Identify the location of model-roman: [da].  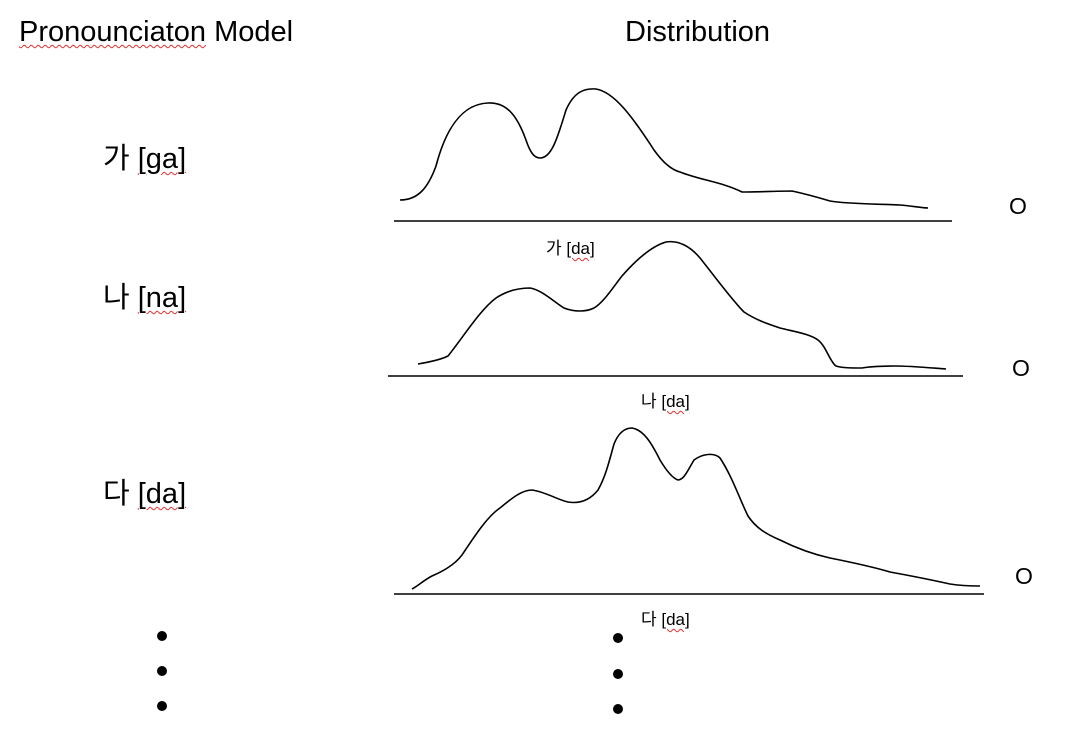
(162, 494).